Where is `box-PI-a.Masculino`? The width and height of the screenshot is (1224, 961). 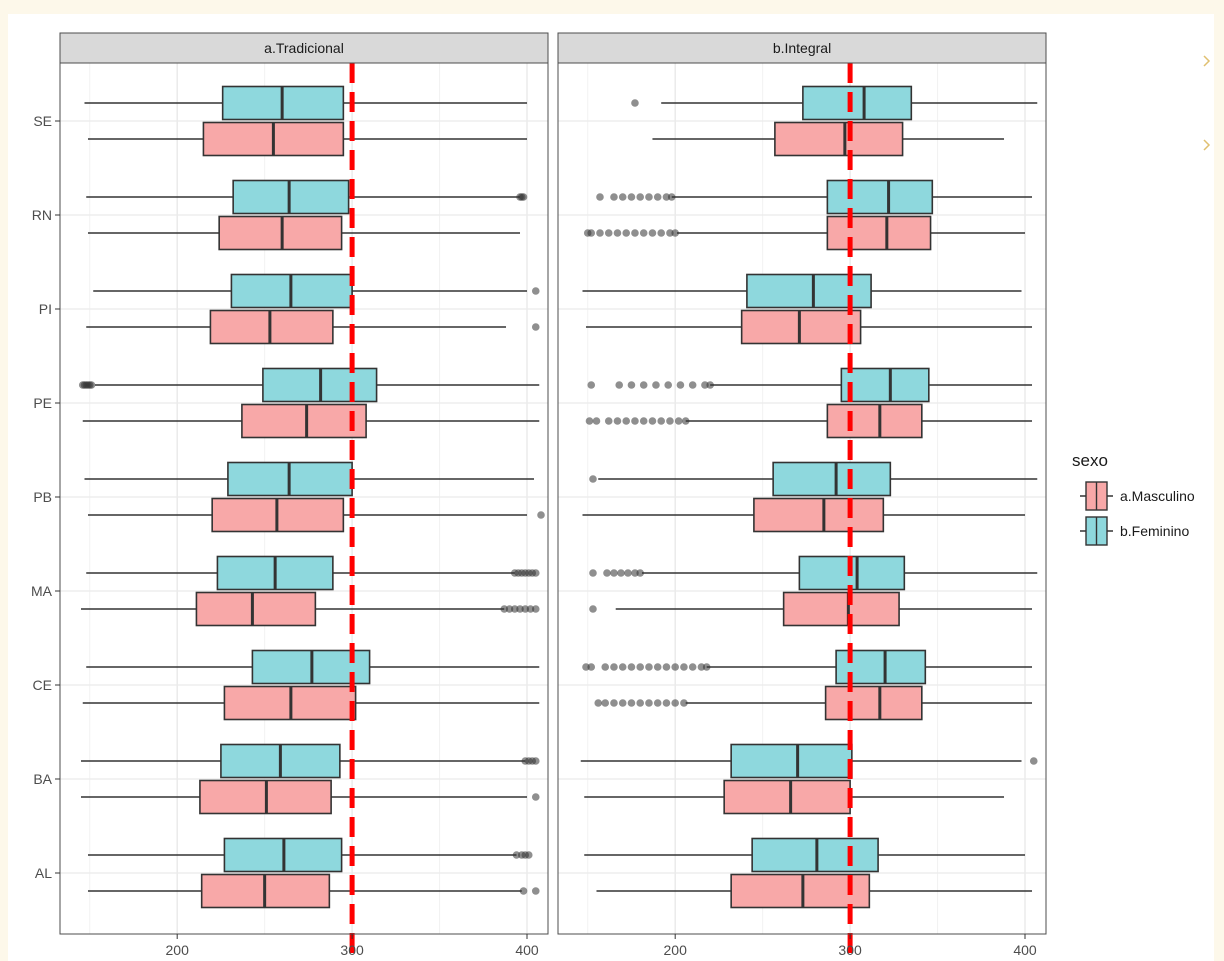
box-PI-a.Masculino is located at coordinates (313, 327).